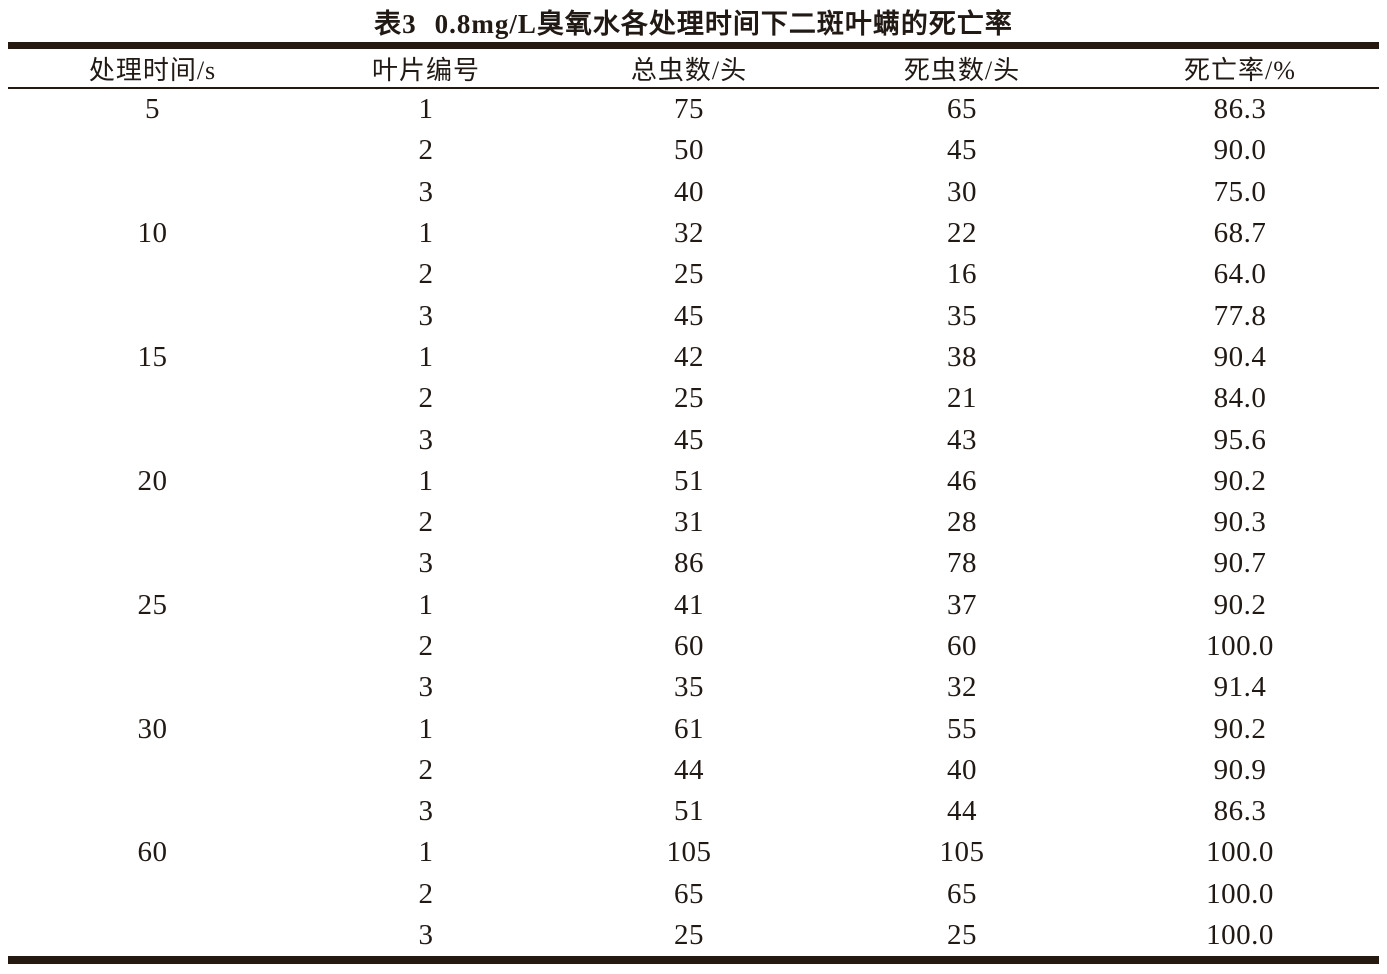 Image resolution: width=1387 pixels, height=974 pixels. What do you see at coordinates (689, 69) in the screenshot?
I see `column-header: 总虫数/头` at bounding box center [689, 69].